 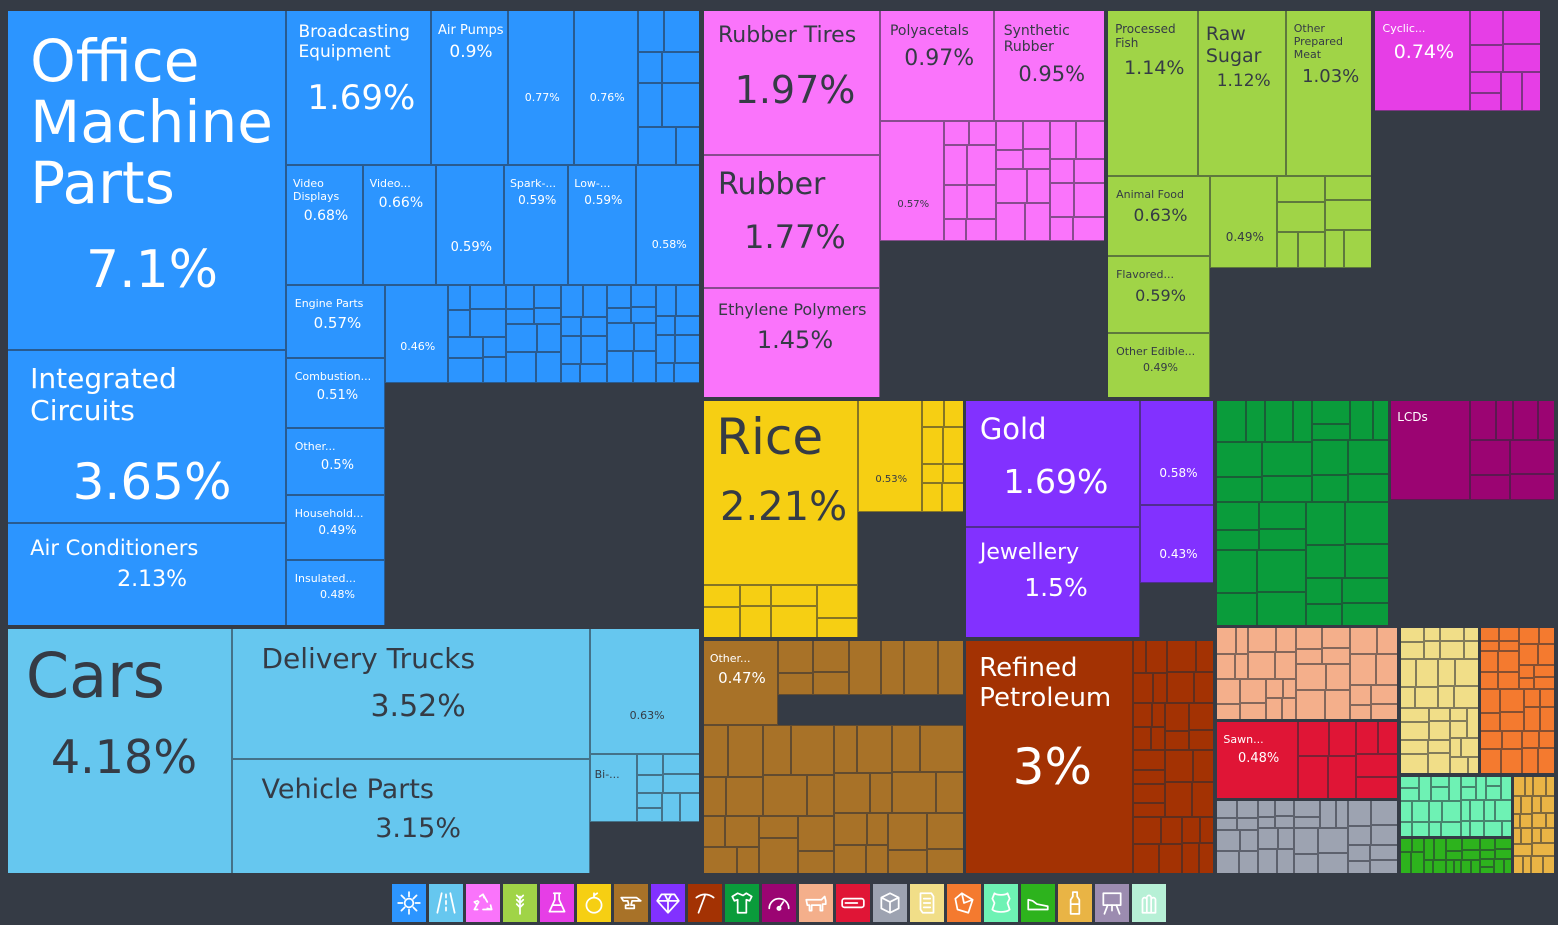 What do you see at coordinates (791, 343) in the screenshot?
I see `ethylene-polymers-tile: Ethylene Polymers 1.45%` at bounding box center [791, 343].